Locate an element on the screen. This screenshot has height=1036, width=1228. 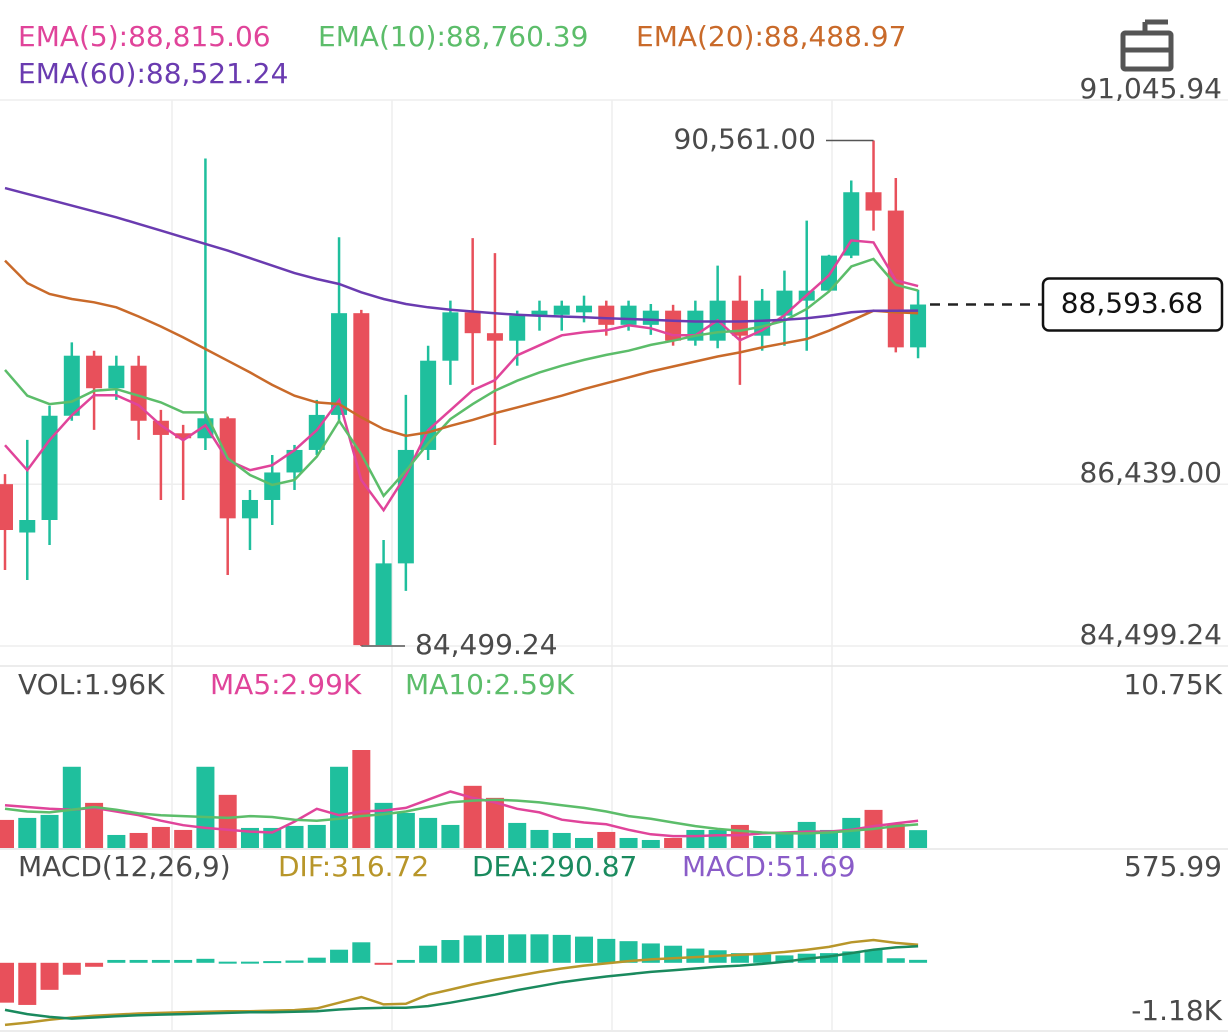
y-tick-label: 86,439.00 is located at coordinates (1150, 472).